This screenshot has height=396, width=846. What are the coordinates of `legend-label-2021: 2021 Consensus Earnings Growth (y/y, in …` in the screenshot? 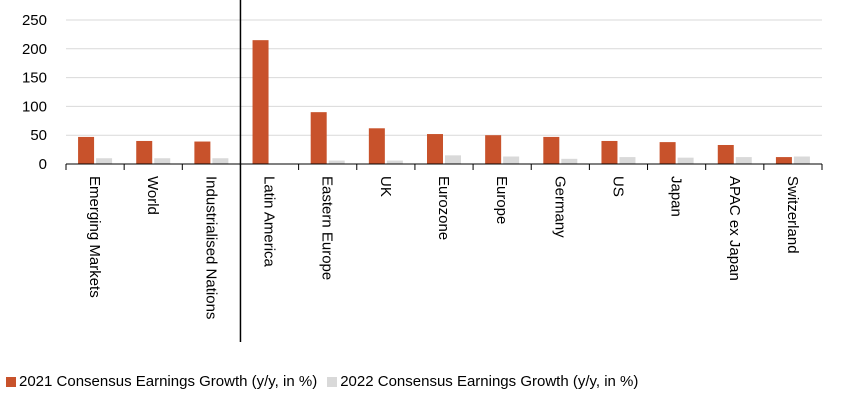 It's located at (168, 381).